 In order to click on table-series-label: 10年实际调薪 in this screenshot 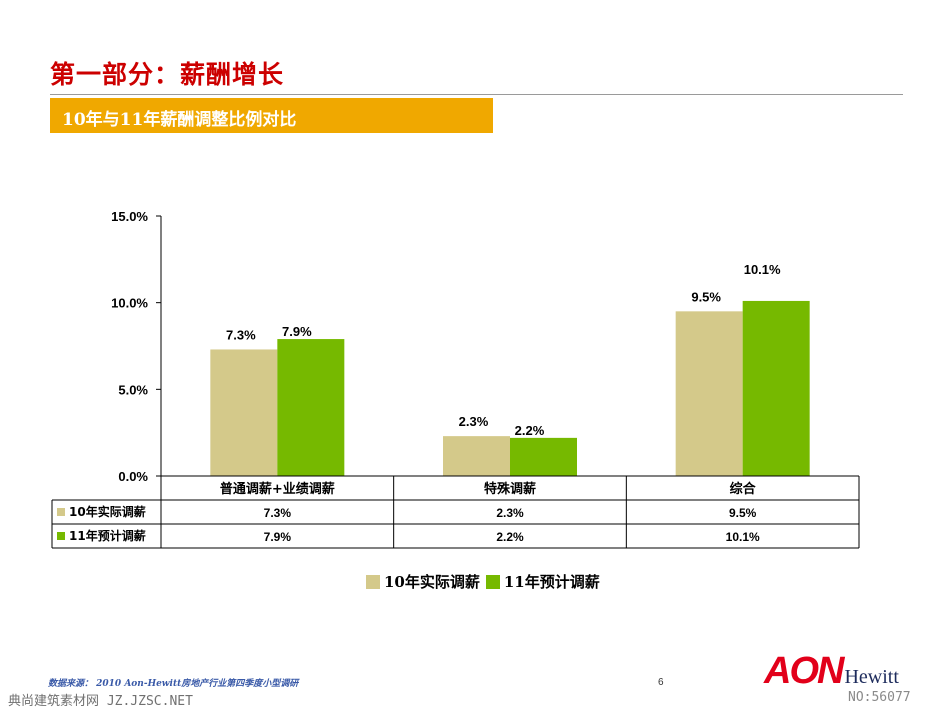, I will do `click(107, 511)`.